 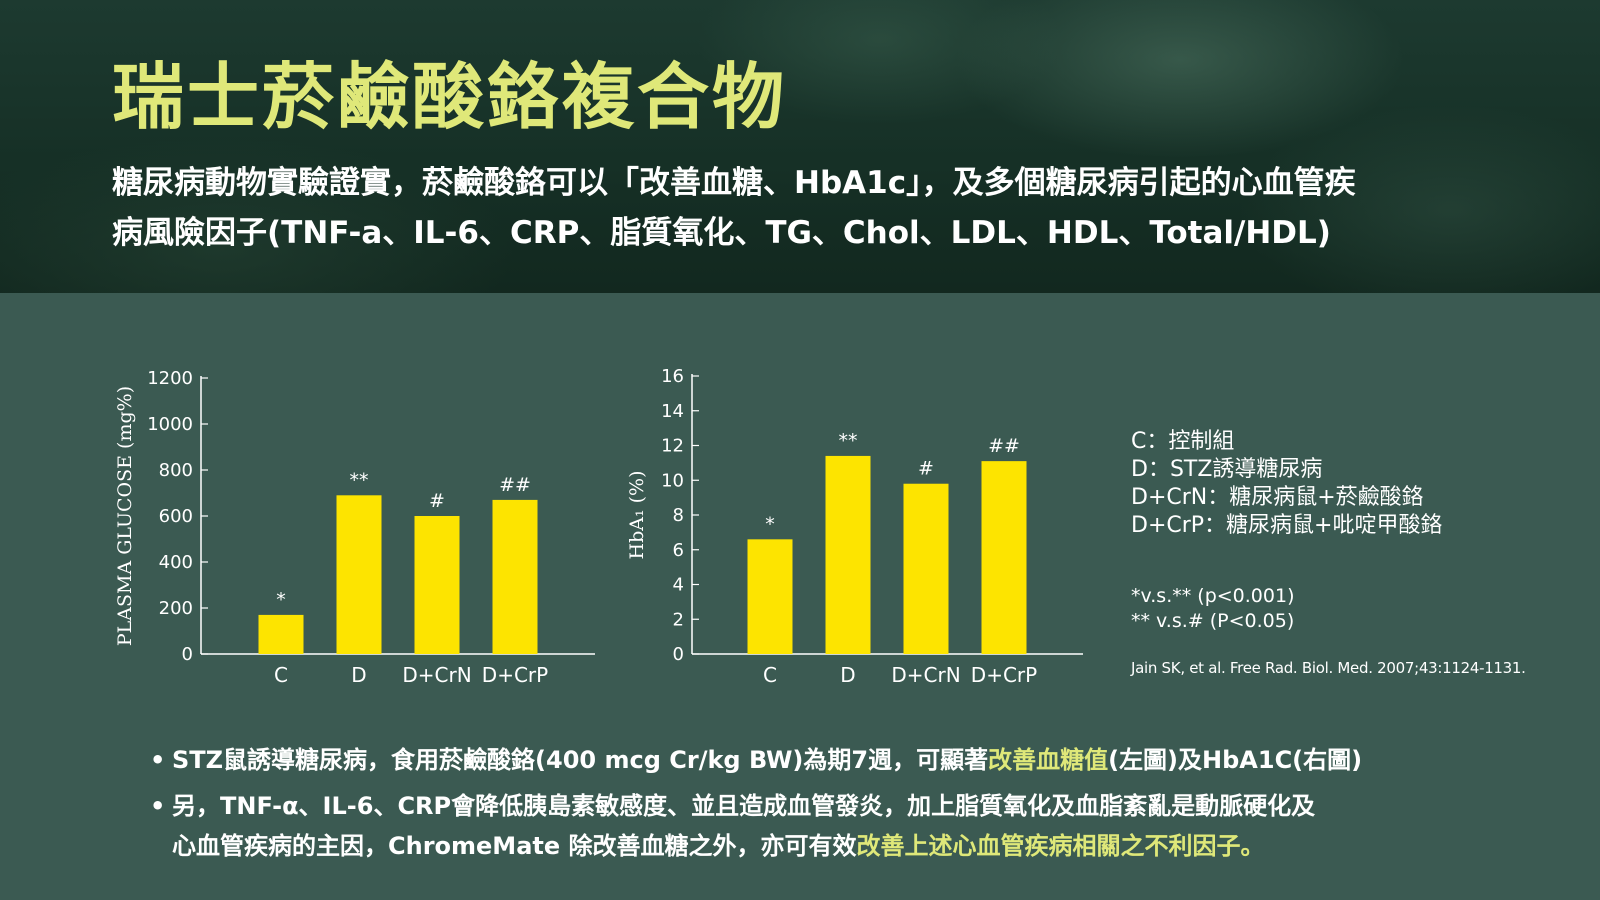 What do you see at coordinates (672, 480) in the screenshot?
I see `y-tick-label: 10` at bounding box center [672, 480].